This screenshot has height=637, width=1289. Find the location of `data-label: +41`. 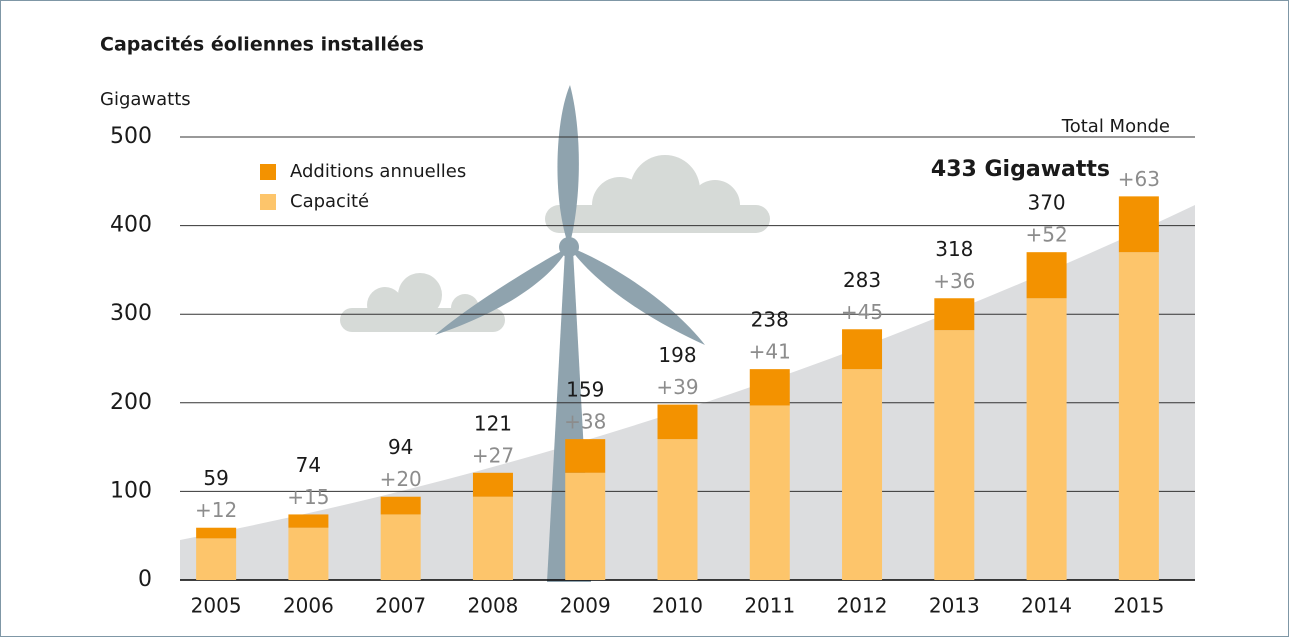

data-label: +41 is located at coordinates (770, 352).